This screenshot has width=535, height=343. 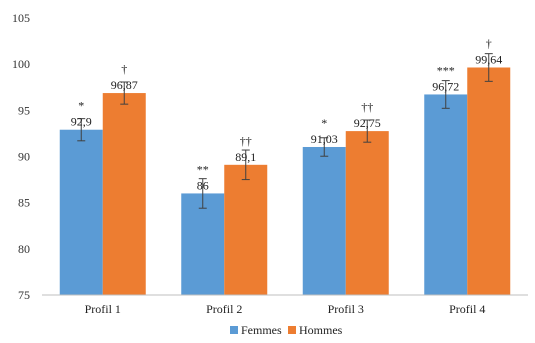 What do you see at coordinates (261, 330) in the screenshot?
I see `legend-label: Femmes` at bounding box center [261, 330].